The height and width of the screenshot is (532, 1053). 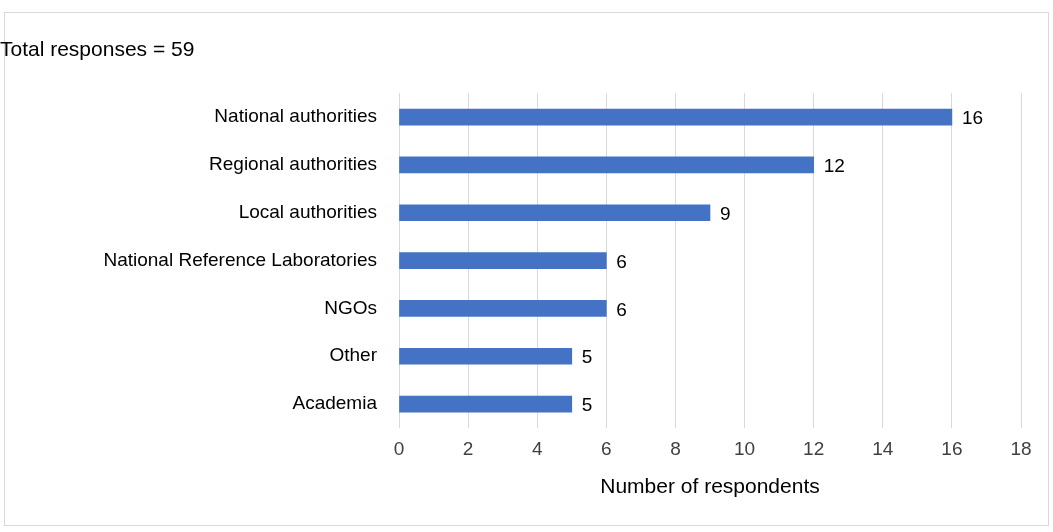 What do you see at coordinates (834, 166) in the screenshot?
I see `data-label: 12` at bounding box center [834, 166].